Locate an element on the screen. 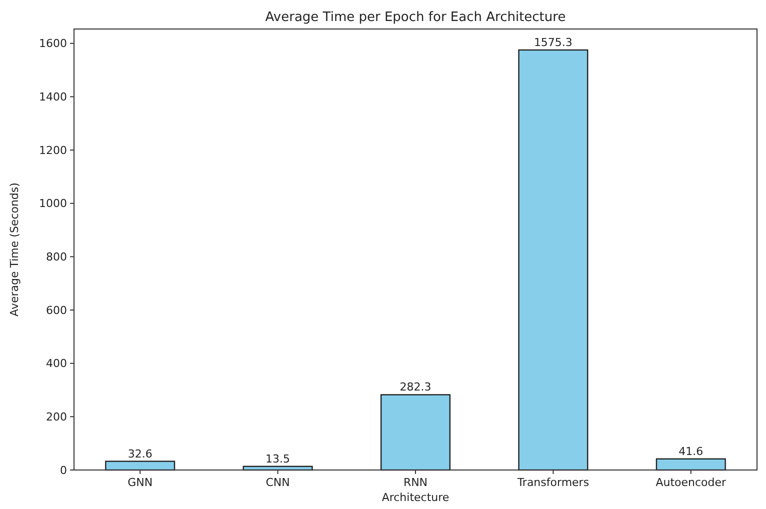 The height and width of the screenshot is (509, 766). data-label: 13.5 is located at coordinates (278, 459).